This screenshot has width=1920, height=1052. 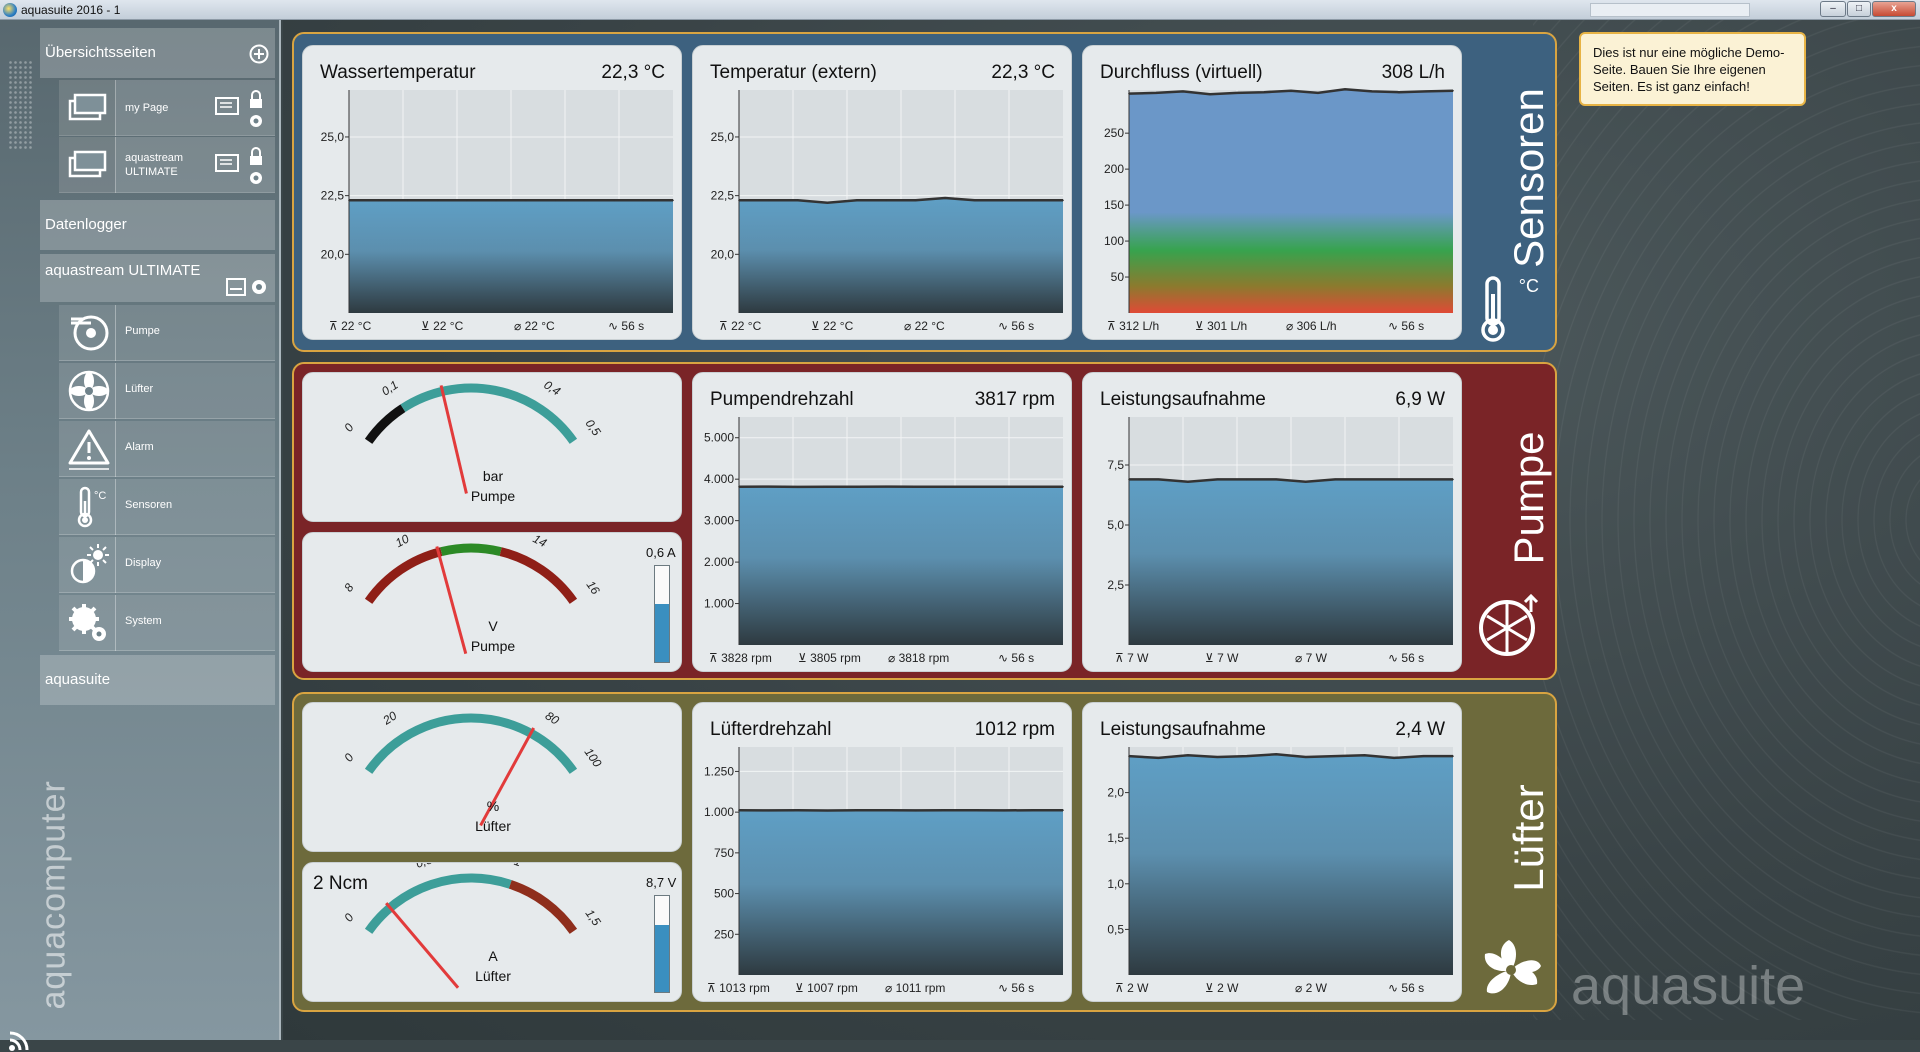 I want to click on group-label-luefter: Lüfter, so click(x=1529, y=838).